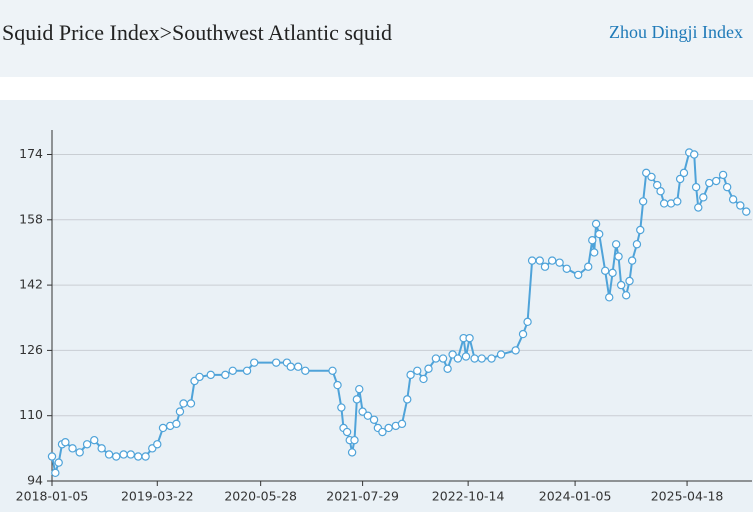 Image resolution: width=753 pixels, height=512 pixels. What do you see at coordinates (468, 496) in the screenshot?
I see `x-tick-label: 2022-10-14` at bounding box center [468, 496].